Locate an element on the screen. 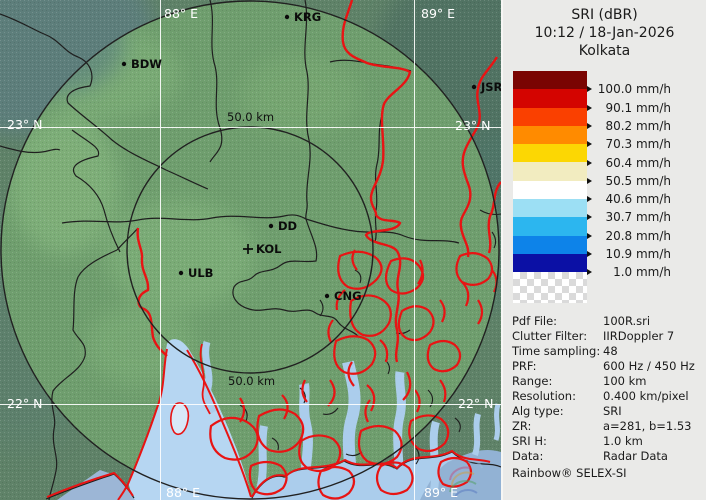 The image size is (706, 500). metadata-row: PRF: 600 Hz / 450 Hz is located at coordinates (608, 366).